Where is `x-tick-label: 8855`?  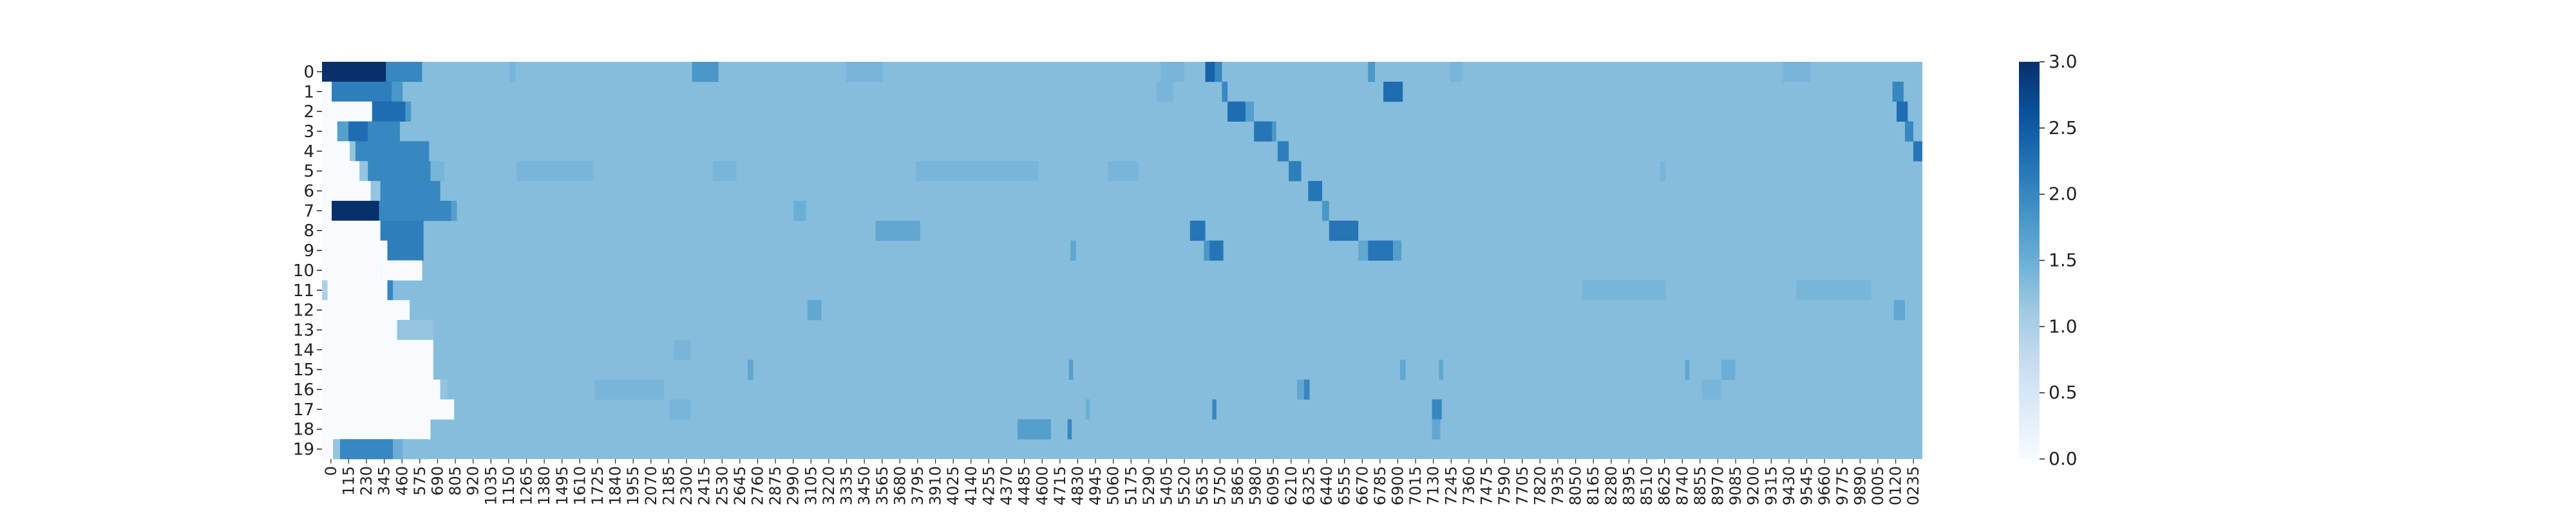
x-tick-label: 8855 is located at coordinates (1700, 486).